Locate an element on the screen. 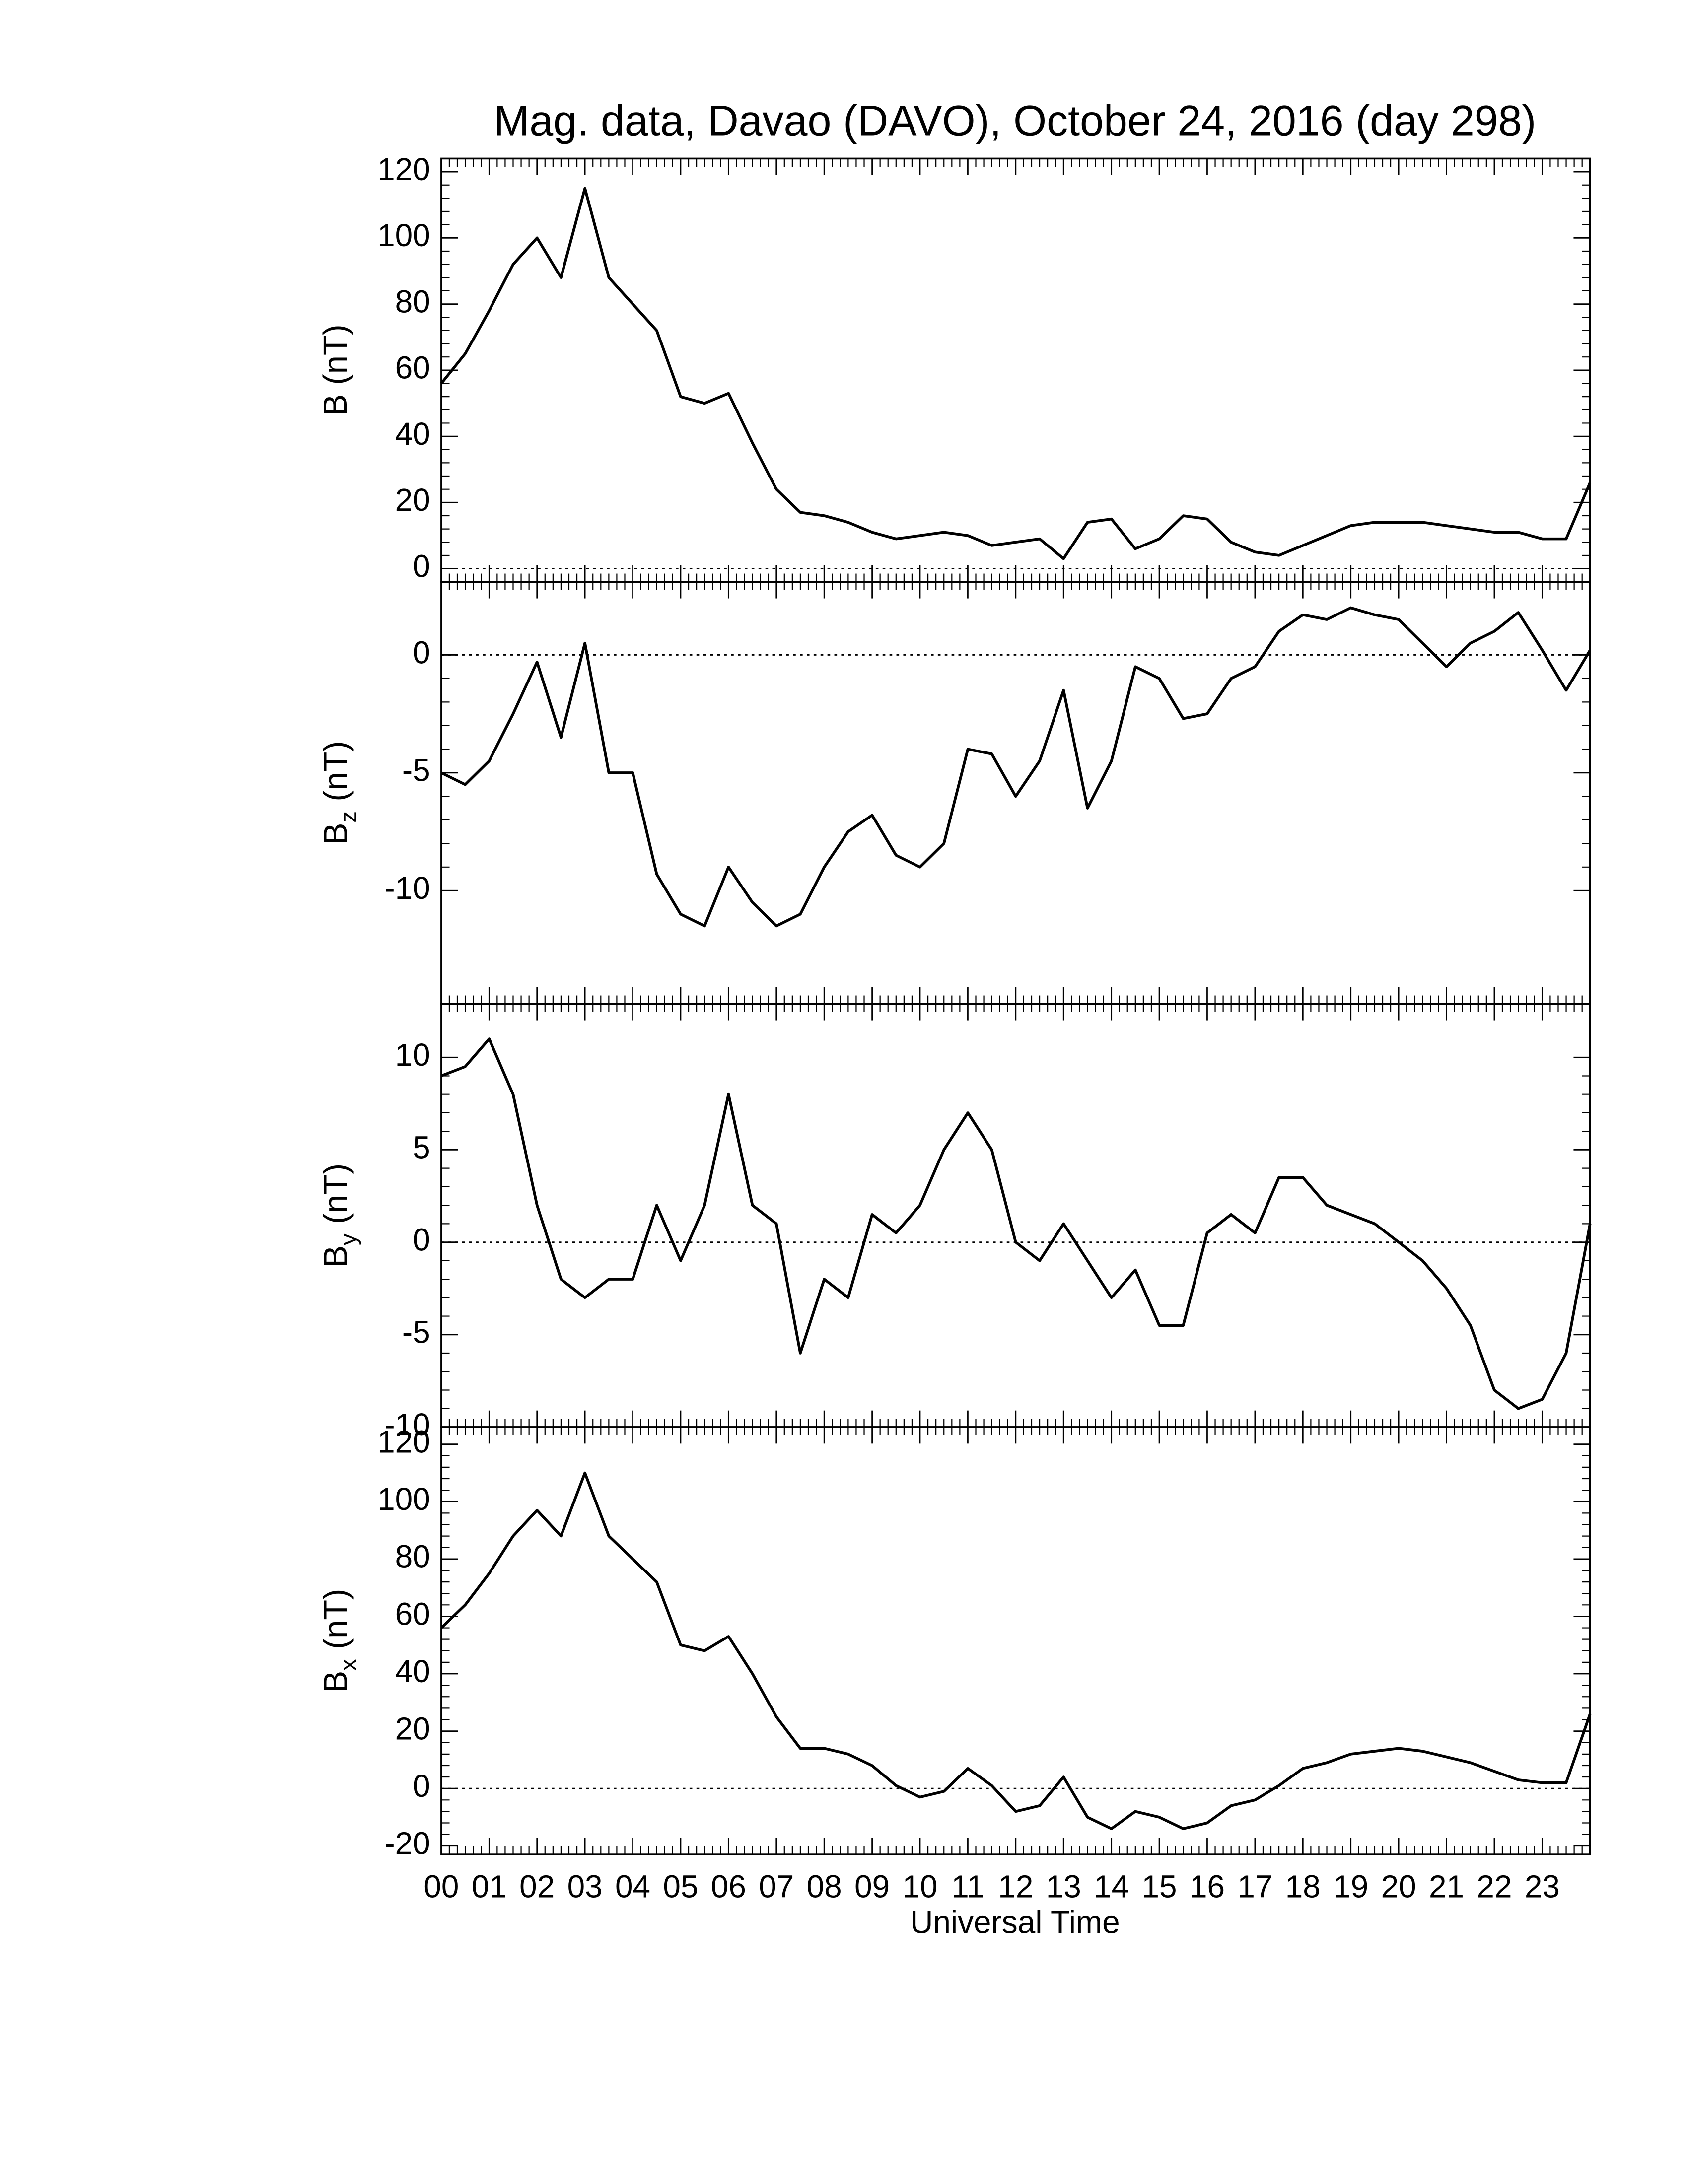 The height and width of the screenshot is (2184, 1688). y-label-subscript: z is located at coordinates (349, 817).